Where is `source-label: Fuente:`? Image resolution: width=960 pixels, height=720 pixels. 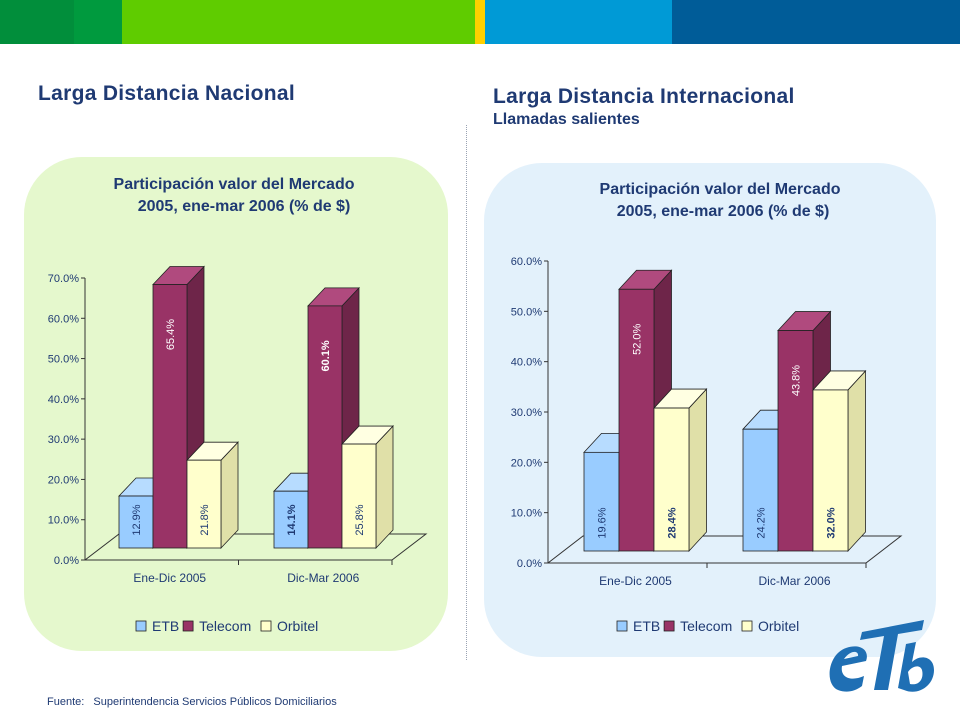 source-label: Fuente: is located at coordinates (66, 702).